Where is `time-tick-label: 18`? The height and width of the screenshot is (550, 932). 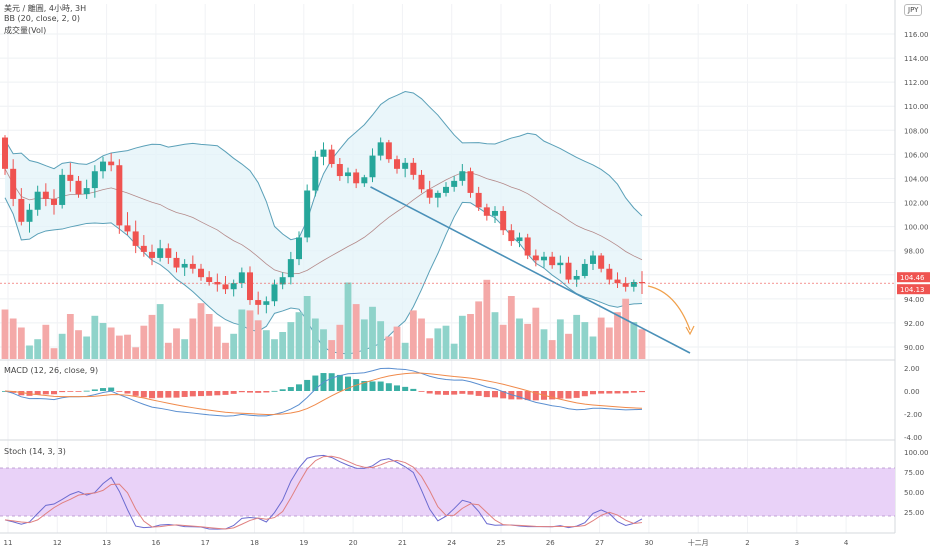 time-tick-label: 18 is located at coordinates (254, 543).